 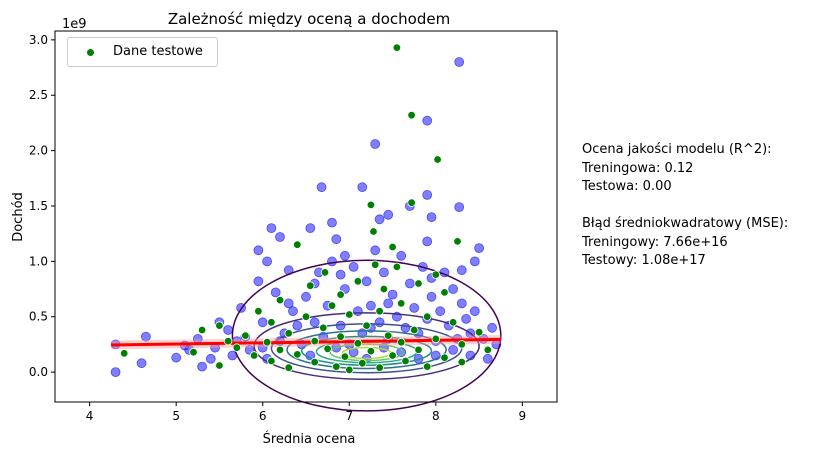 What do you see at coordinates (38, 261) in the screenshot?
I see `y-tick-label-2: 1.0` at bounding box center [38, 261].